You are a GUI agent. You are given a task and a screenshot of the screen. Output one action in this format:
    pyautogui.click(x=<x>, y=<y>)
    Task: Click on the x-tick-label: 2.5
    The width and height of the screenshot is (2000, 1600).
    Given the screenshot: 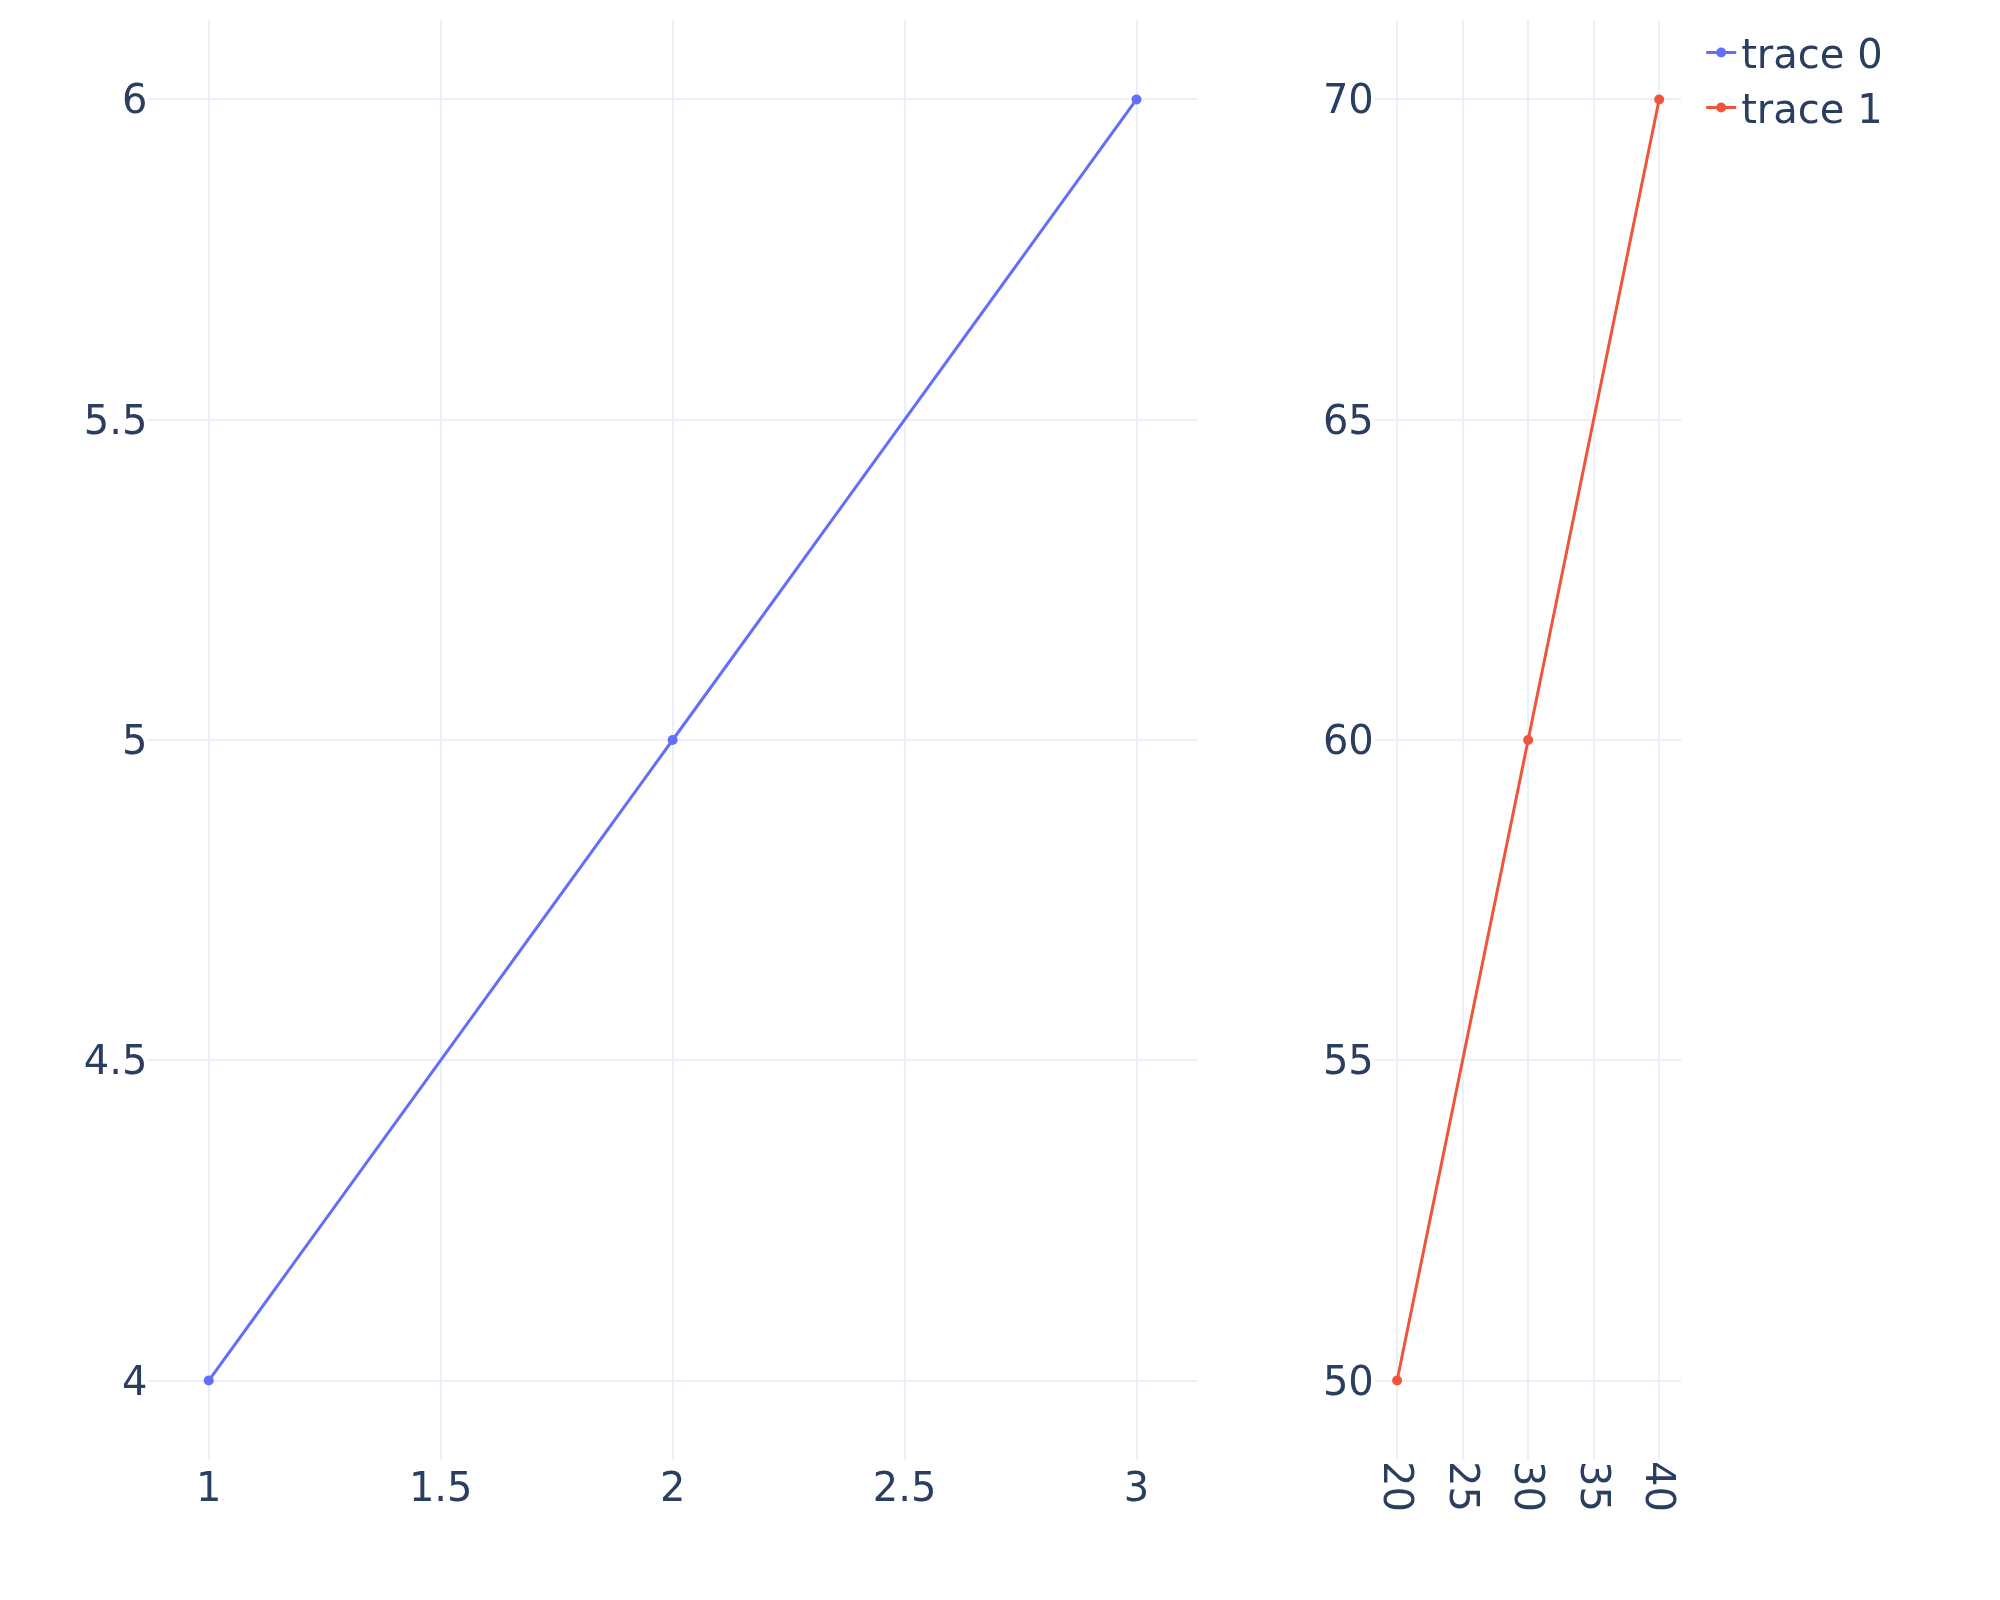 What is the action you would take?
    pyautogui.click(x=904, y=1487)
    